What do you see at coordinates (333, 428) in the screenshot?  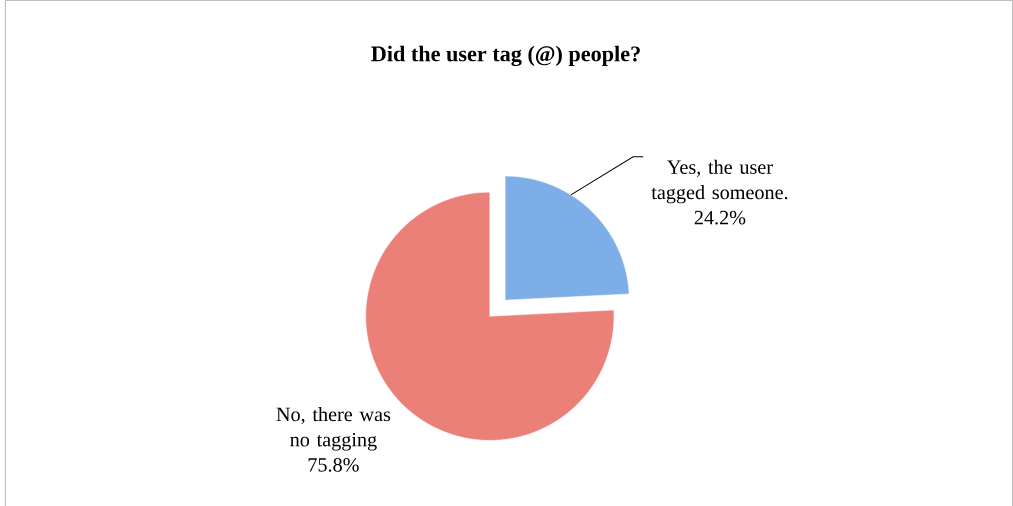 I see `slice-label: No, there was no tagging` at bounding box center [333, 428].